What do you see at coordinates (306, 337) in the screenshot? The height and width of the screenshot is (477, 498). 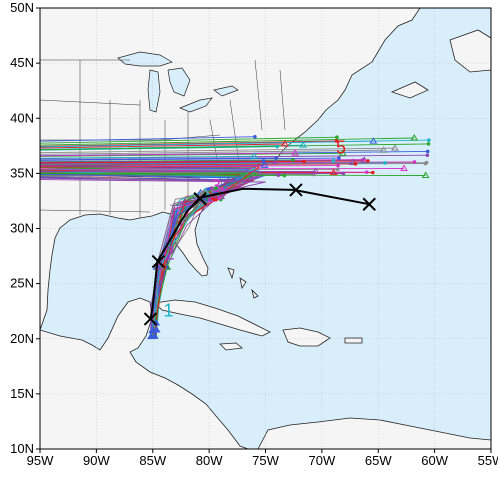 I see `hispaniola-land` at bounding box center [306, 337].